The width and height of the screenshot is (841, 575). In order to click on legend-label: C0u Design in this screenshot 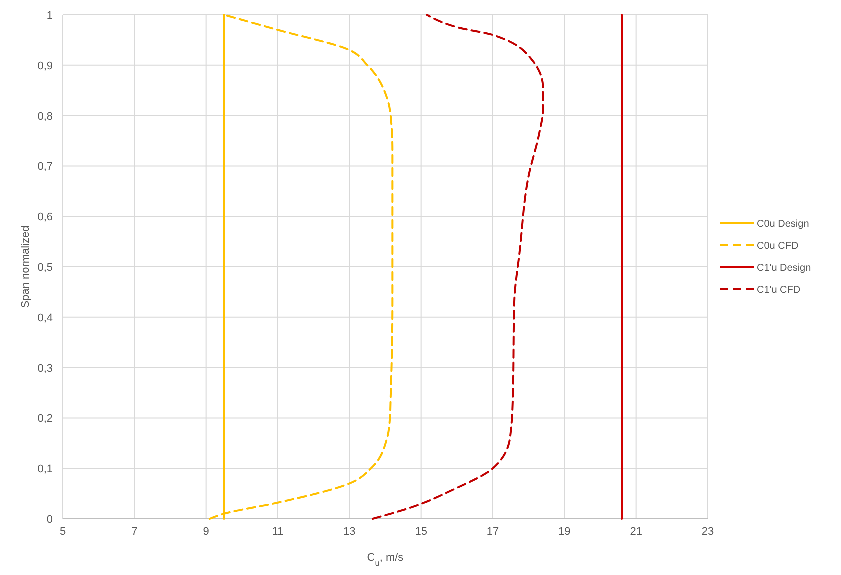, I will do `click(783, 224)`.